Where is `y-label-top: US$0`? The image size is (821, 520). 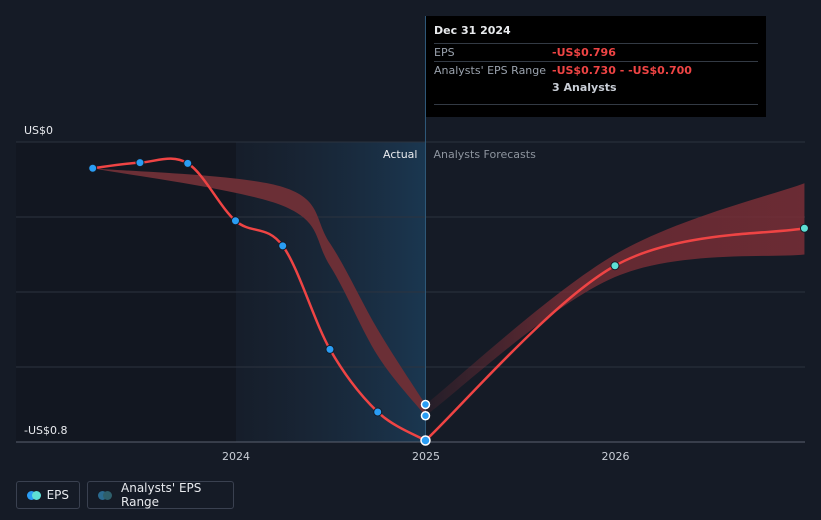 y-label-top: US$0 is located at coordinates (38, 130).